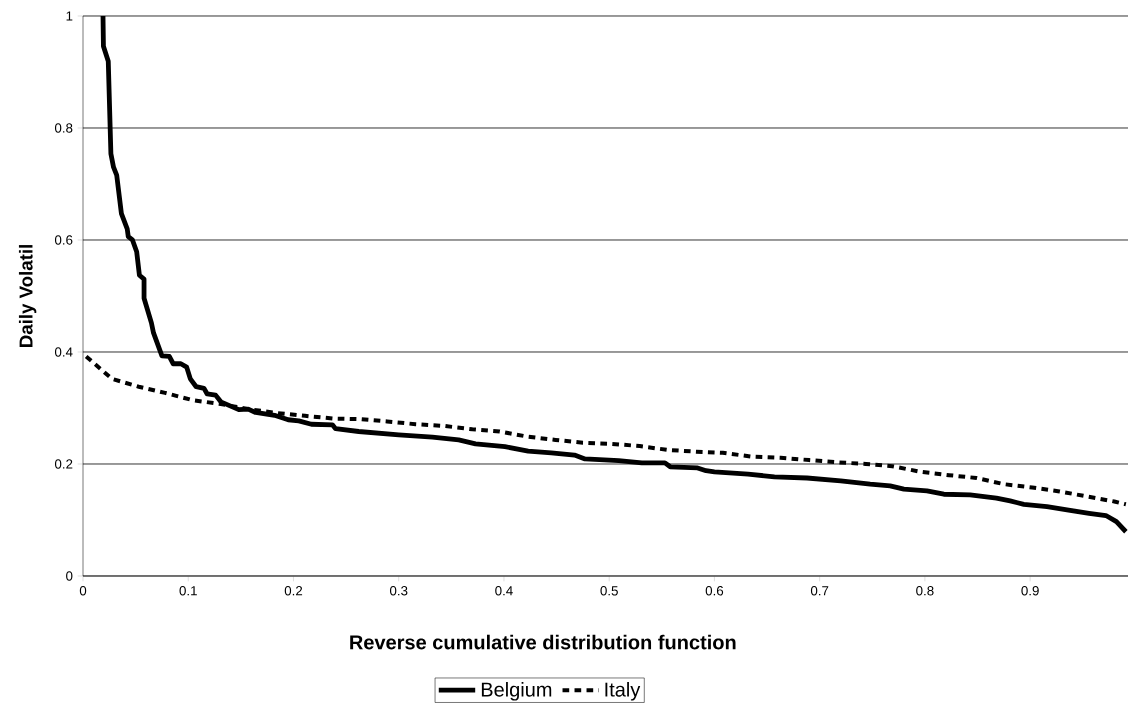  What do you see at coordinates (819, 591) in the screenshot?
I see `x-tick-label: 0.7` at bounding box center [819, 591].